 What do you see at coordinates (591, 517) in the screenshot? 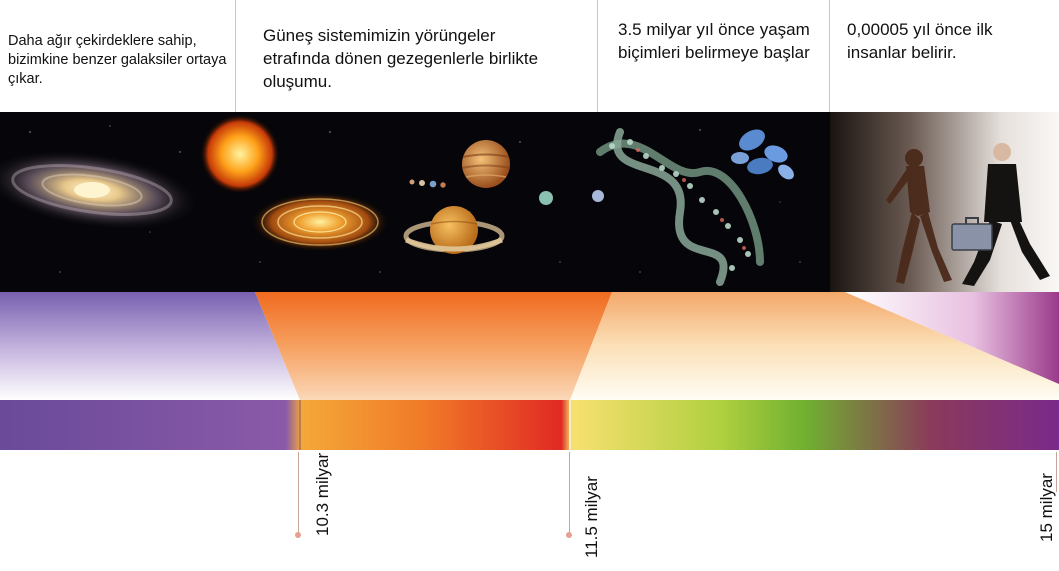
I see `marker-label-11-5: 11.5 milyar` at bounding box center [591, 517].